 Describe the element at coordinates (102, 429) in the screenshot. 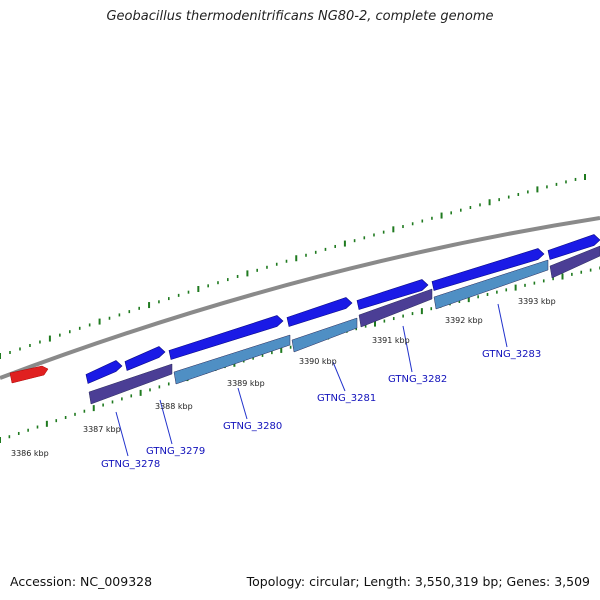

I see `kbp-label-3387: 3387 kbp` at that location.